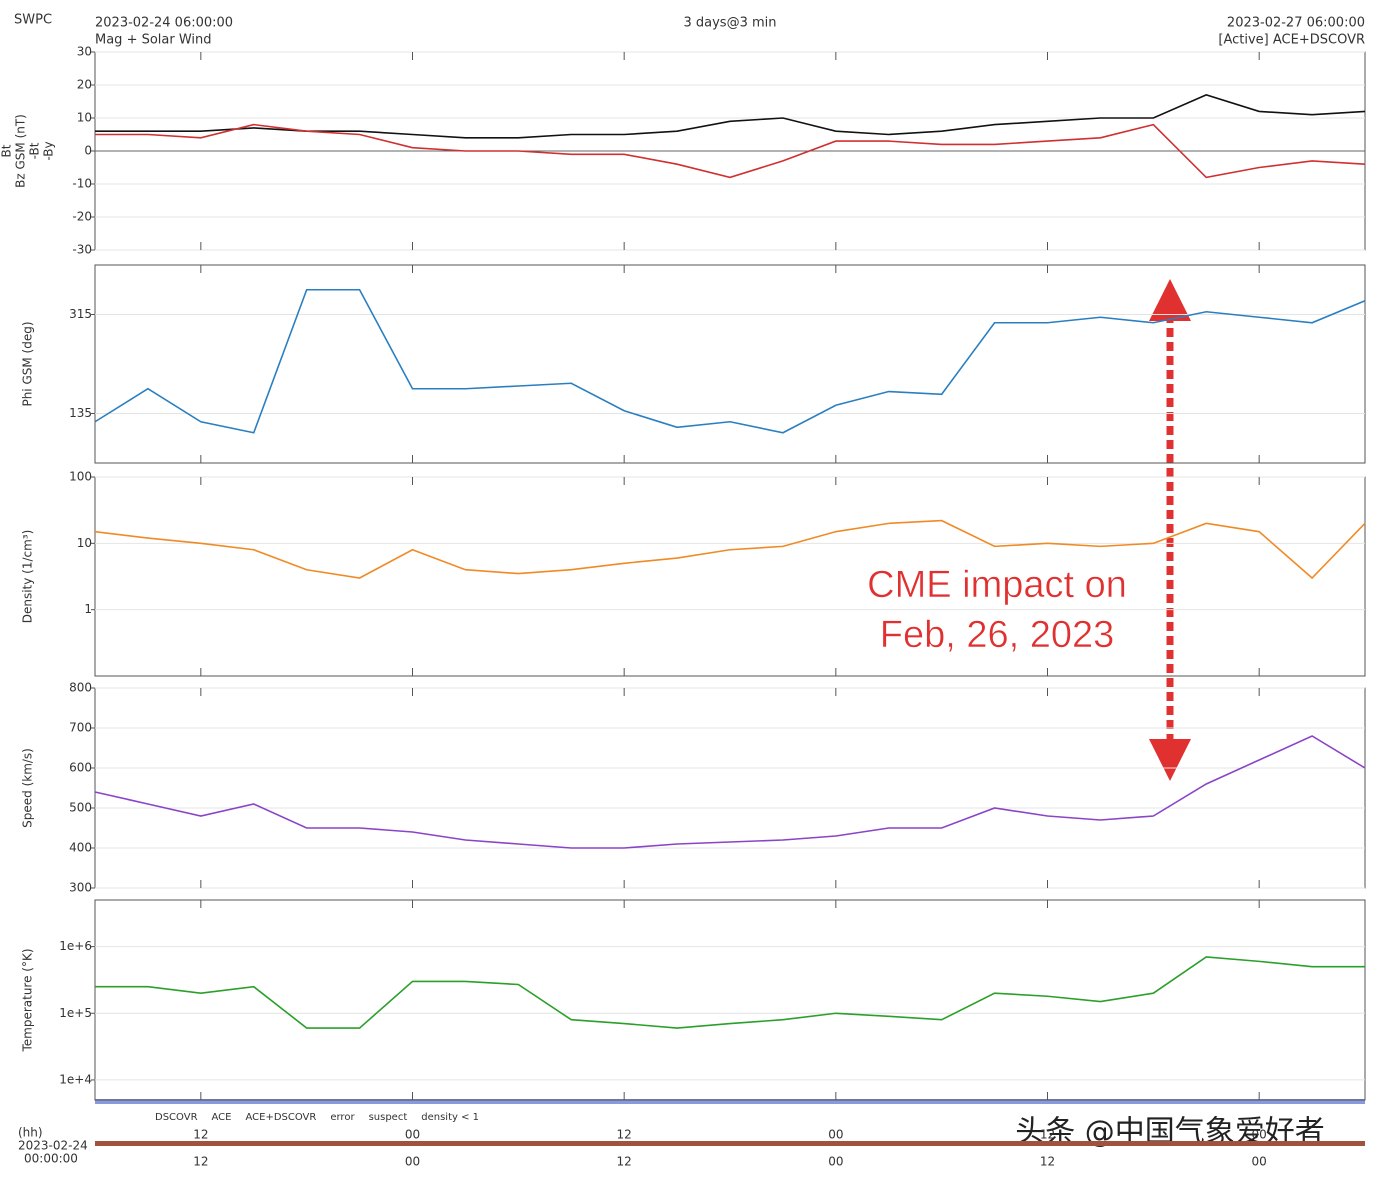 This screenshot has width=1380, height=1180. I want to click on y-tick-label: 400, so click(80, 848).